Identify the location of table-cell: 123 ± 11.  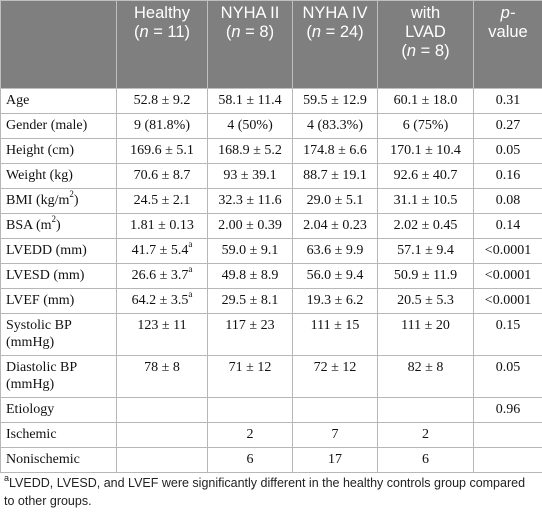
(162, 334).